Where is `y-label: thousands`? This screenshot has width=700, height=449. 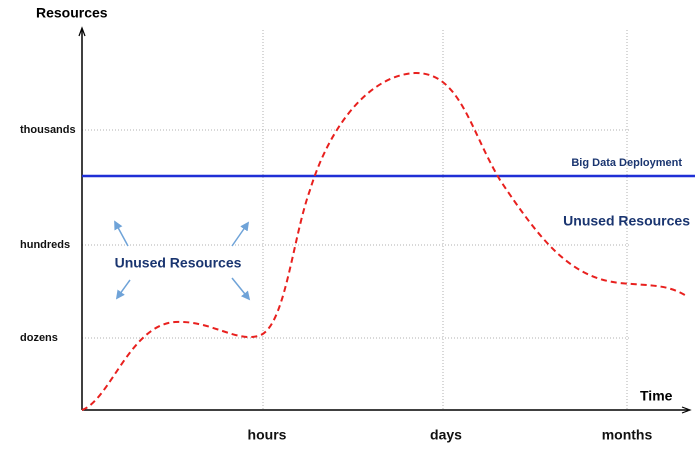
y-label: thousands is located at coordinates (48, 130).